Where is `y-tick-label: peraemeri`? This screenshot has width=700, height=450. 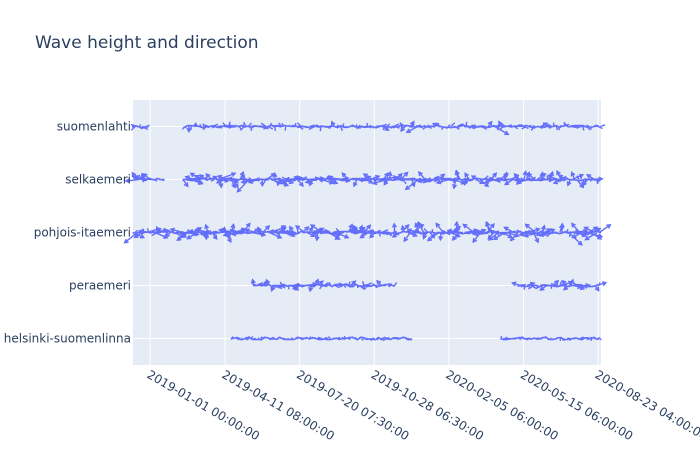 y-tick-label: peraemeri is located at coordinates (100, 286).